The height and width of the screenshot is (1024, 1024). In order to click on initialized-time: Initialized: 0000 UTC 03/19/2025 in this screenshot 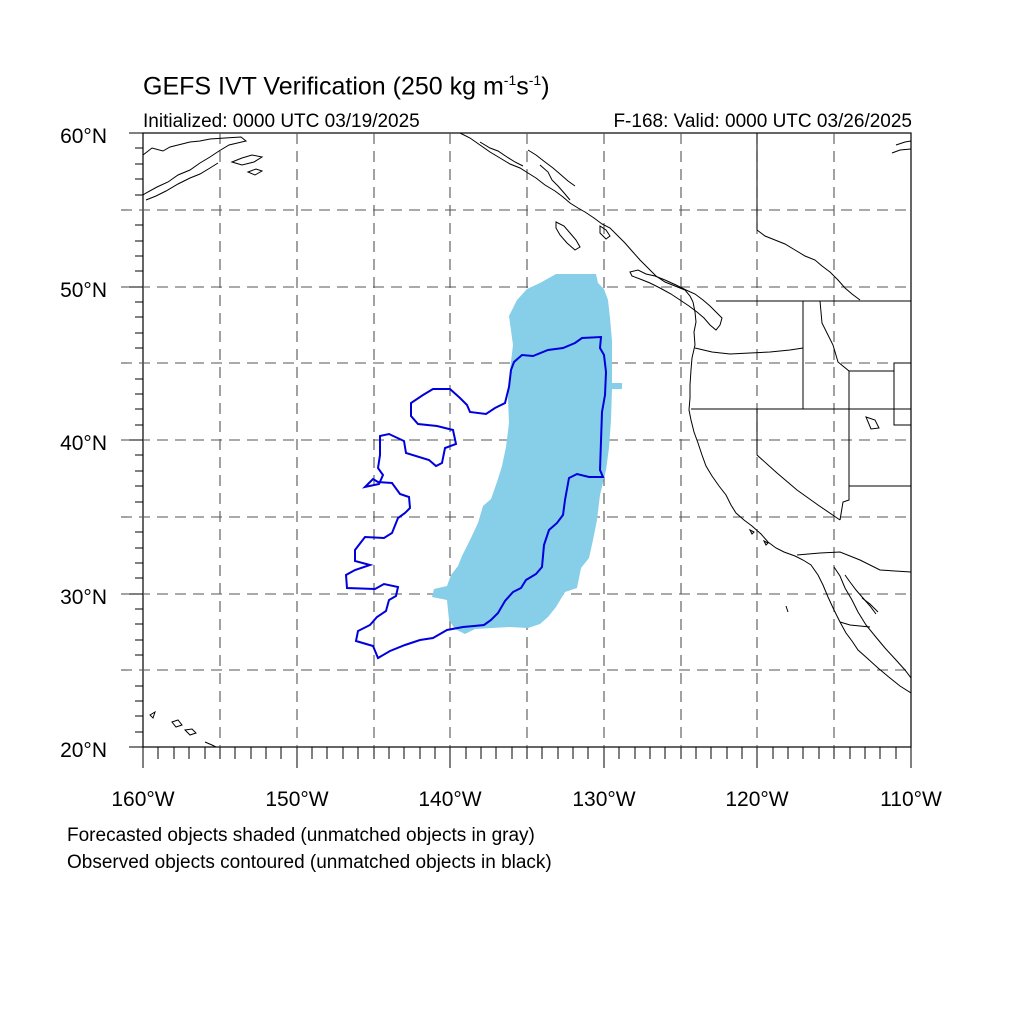, I will do `click(281, 121)`.